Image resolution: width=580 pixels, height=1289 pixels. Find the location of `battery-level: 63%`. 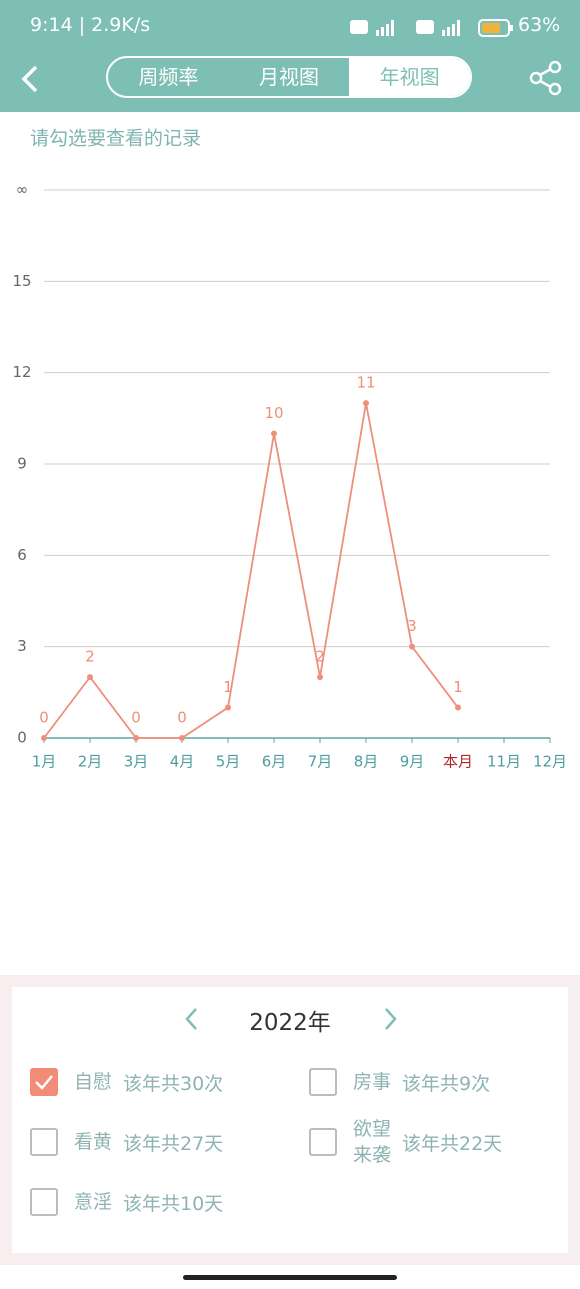

battery-level: 63% is located at coordinates (539, 25).